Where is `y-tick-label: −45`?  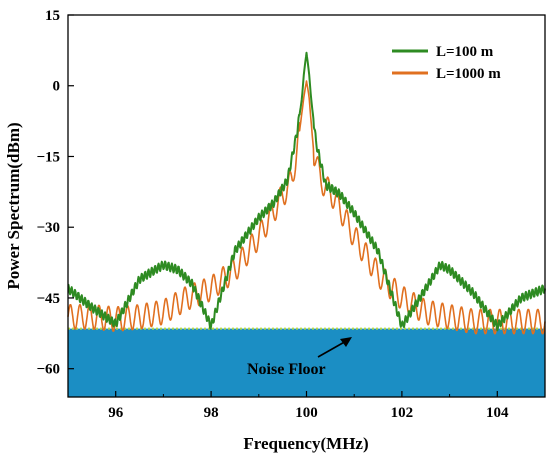 y-tick-label: −45 is located at coordinates (48, 299).